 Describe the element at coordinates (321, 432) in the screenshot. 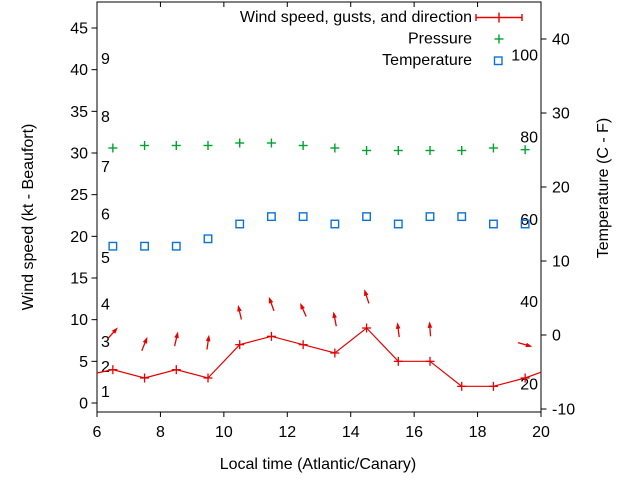

I see `x-axis-tick-labels: 6 8 10 12 14 16 18 20` at that location.